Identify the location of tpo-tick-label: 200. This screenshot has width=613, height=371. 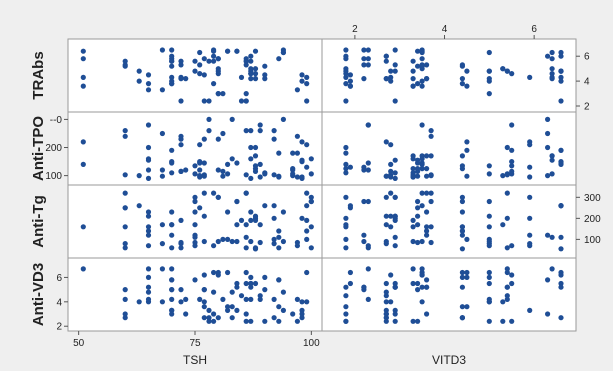
(53, 148).